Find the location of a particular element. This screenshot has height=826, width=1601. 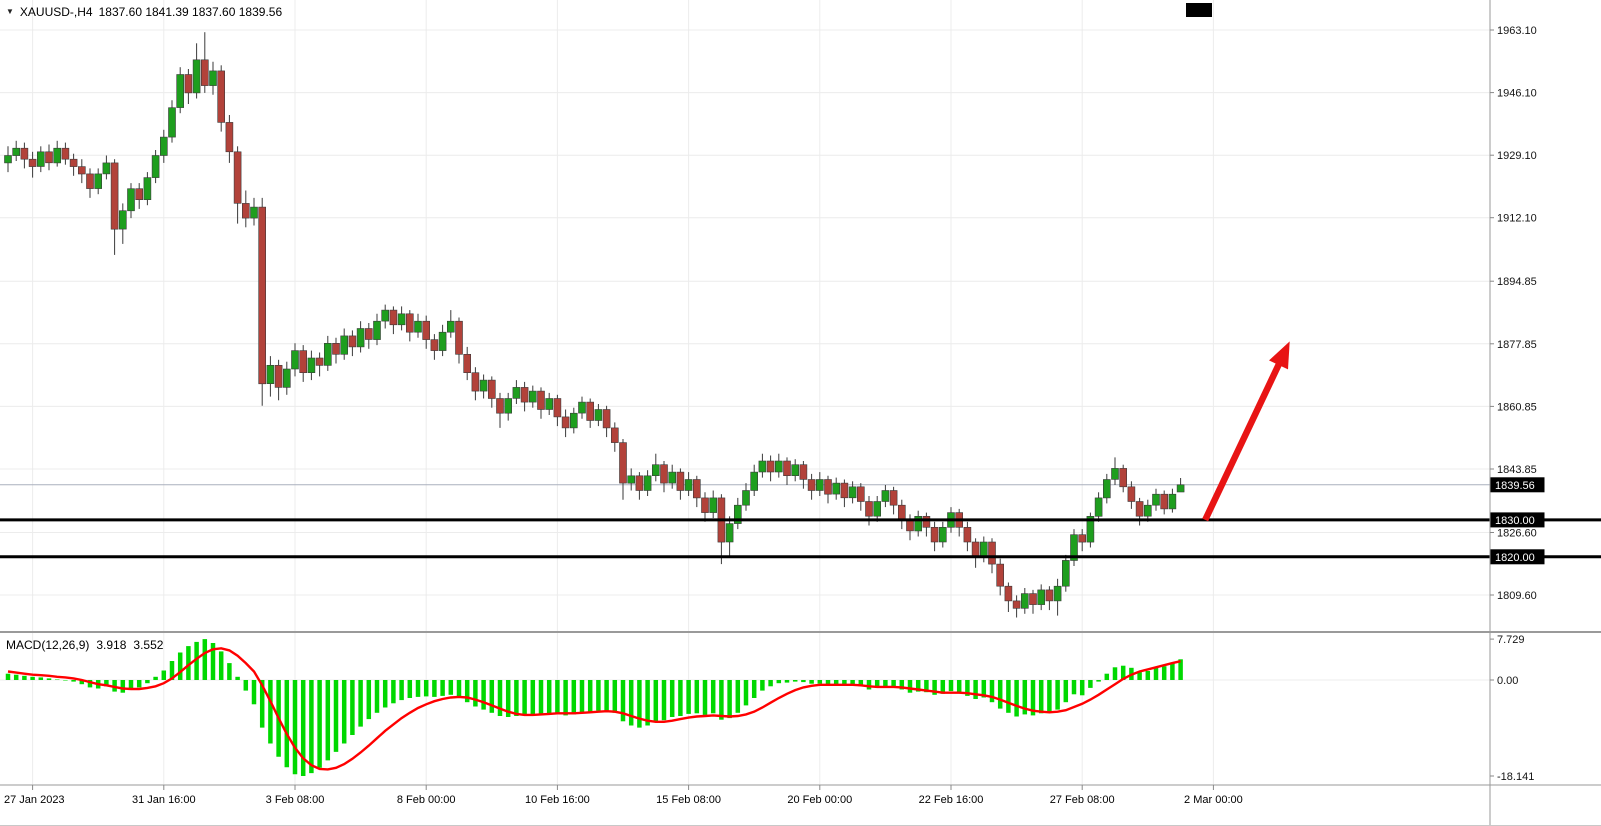

svg-text: 1839.56 is located at coordinates (1515, 486).